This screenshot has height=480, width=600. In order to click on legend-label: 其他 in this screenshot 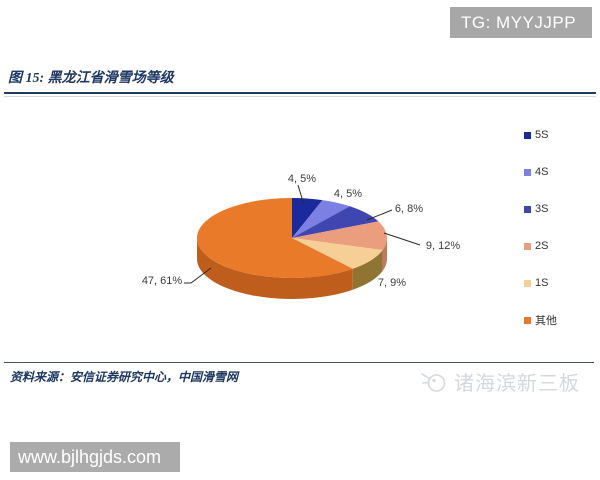, I will do `click(546, 321)`.